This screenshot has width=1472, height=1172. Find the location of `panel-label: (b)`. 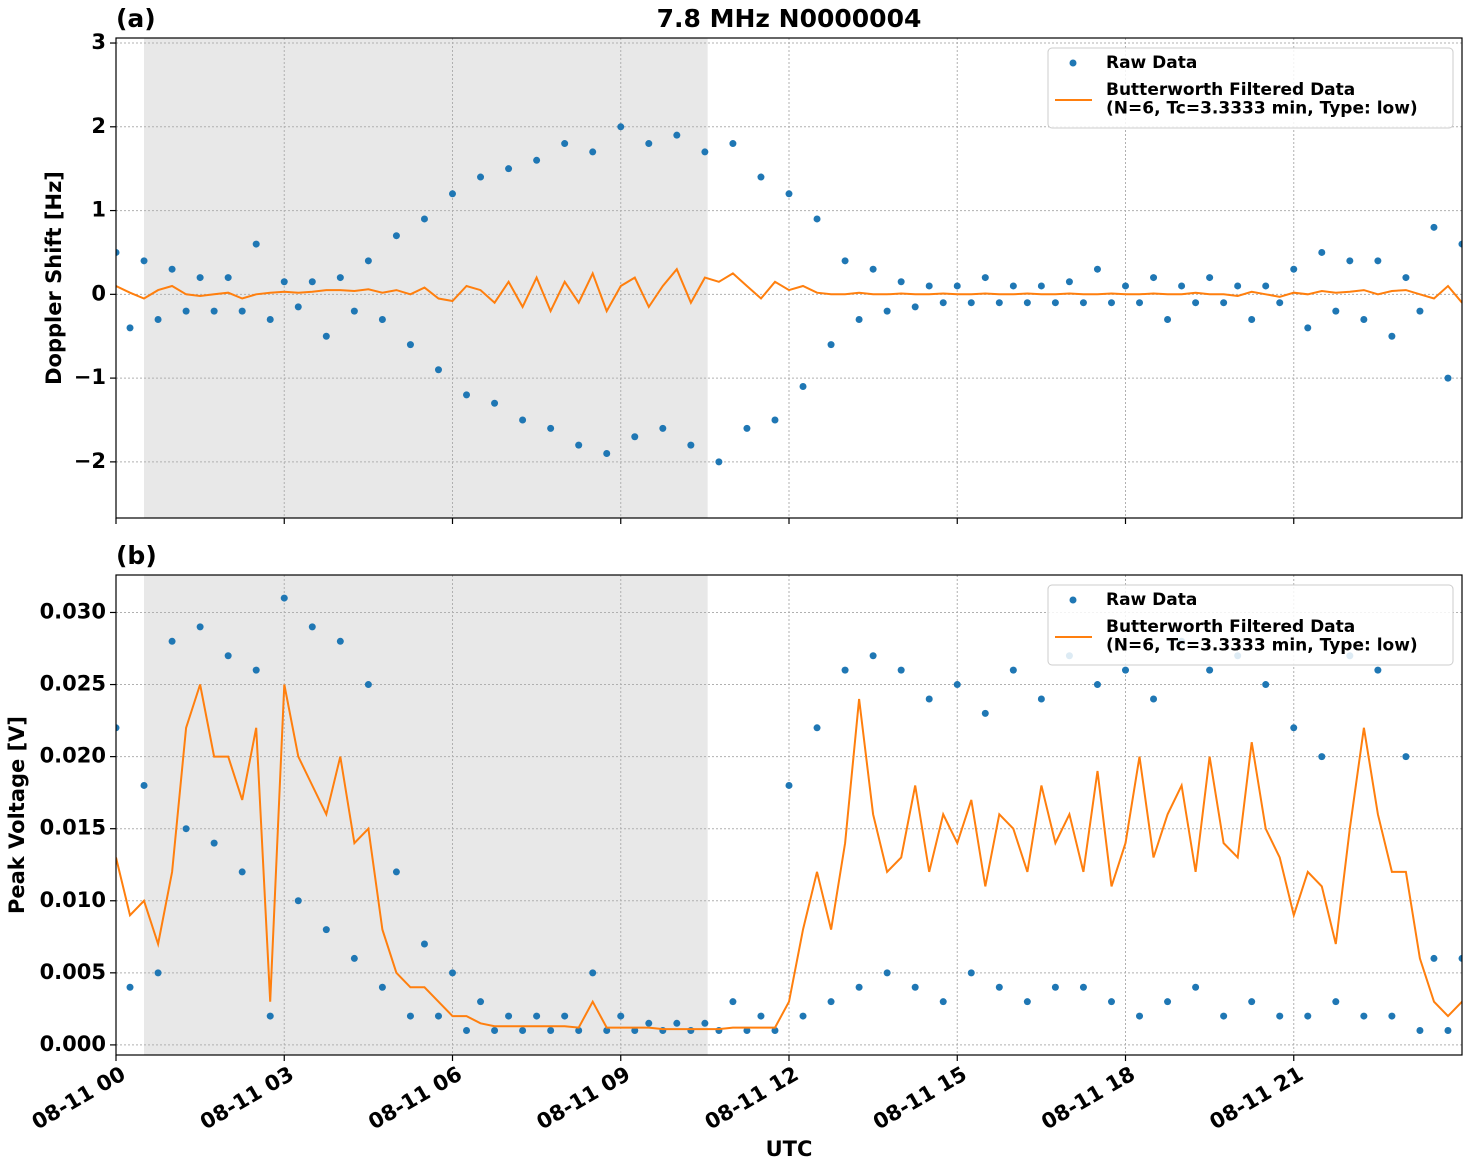

panel-label: (b) is located at coordinates (136, 555).